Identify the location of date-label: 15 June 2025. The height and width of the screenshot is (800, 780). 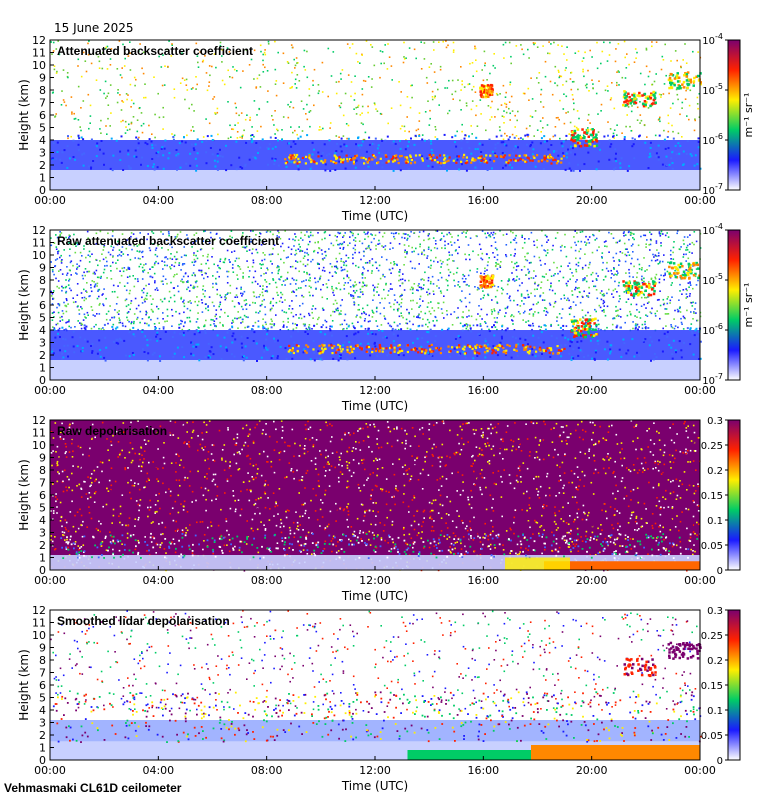
(94, 28).